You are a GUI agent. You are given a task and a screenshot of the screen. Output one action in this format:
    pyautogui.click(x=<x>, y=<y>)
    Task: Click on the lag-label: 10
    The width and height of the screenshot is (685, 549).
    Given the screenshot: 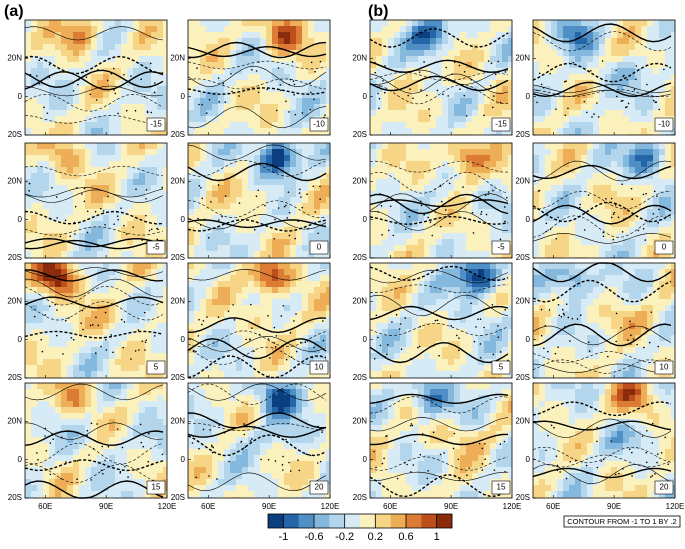 What is the action you would take?
    pyautogui.click(x=319, y=367)
    